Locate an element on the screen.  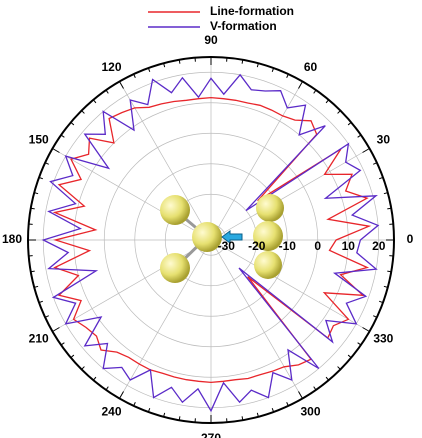
theta-tick-label: 60 is located at coordinates (311, 67).